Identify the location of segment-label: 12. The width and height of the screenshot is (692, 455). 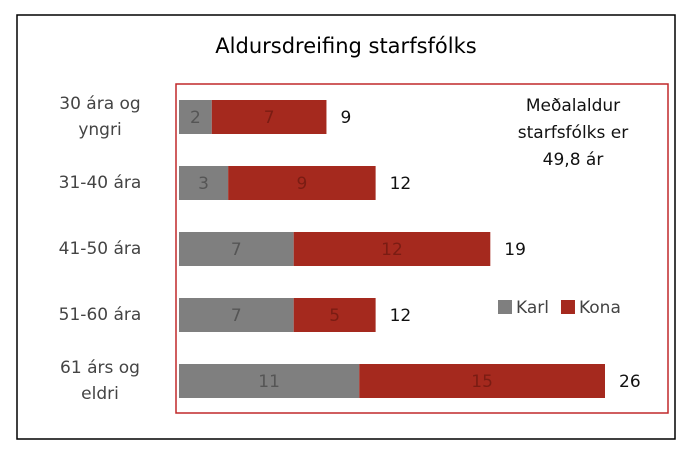
(392, 250).